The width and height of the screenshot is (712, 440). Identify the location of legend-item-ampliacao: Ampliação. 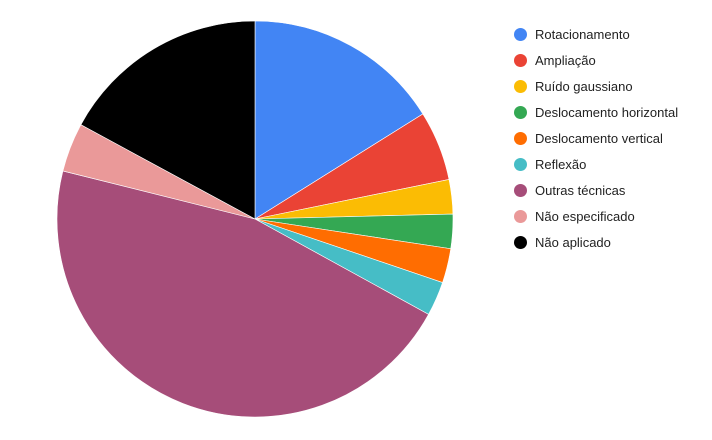
(596, 60).